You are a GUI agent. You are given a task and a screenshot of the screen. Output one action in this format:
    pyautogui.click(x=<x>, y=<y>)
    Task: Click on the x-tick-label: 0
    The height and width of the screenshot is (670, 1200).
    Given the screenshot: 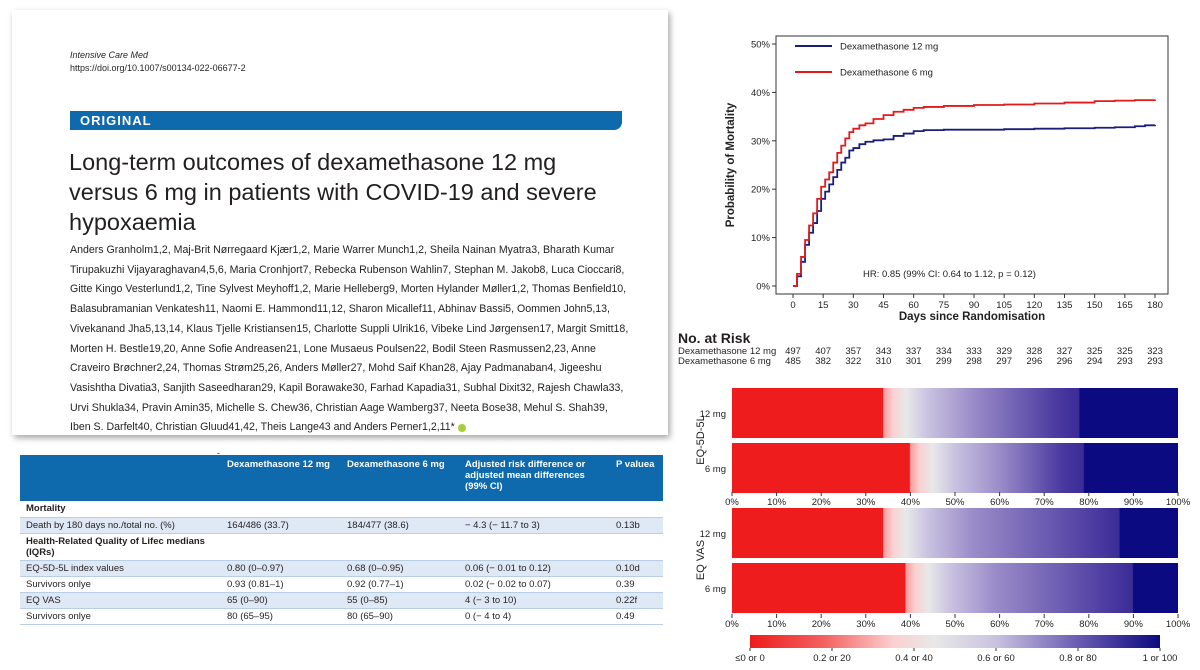 What is the action you would take?
    pyautogui.click(x=792, y=305)
    